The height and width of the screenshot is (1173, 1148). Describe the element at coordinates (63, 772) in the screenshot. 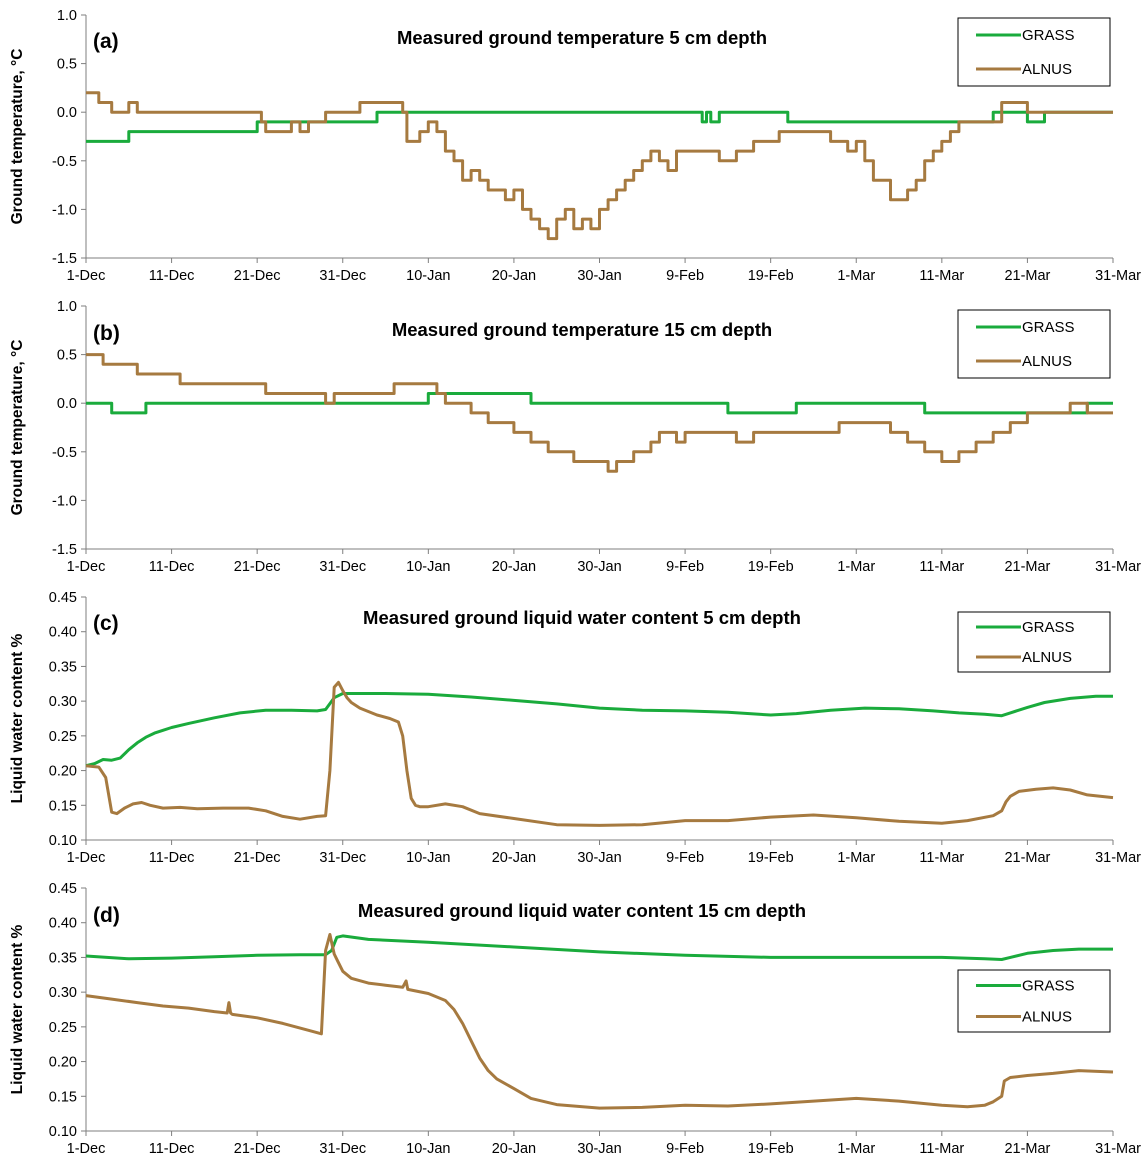

I see `y-tick-label: 0.20` at that location.